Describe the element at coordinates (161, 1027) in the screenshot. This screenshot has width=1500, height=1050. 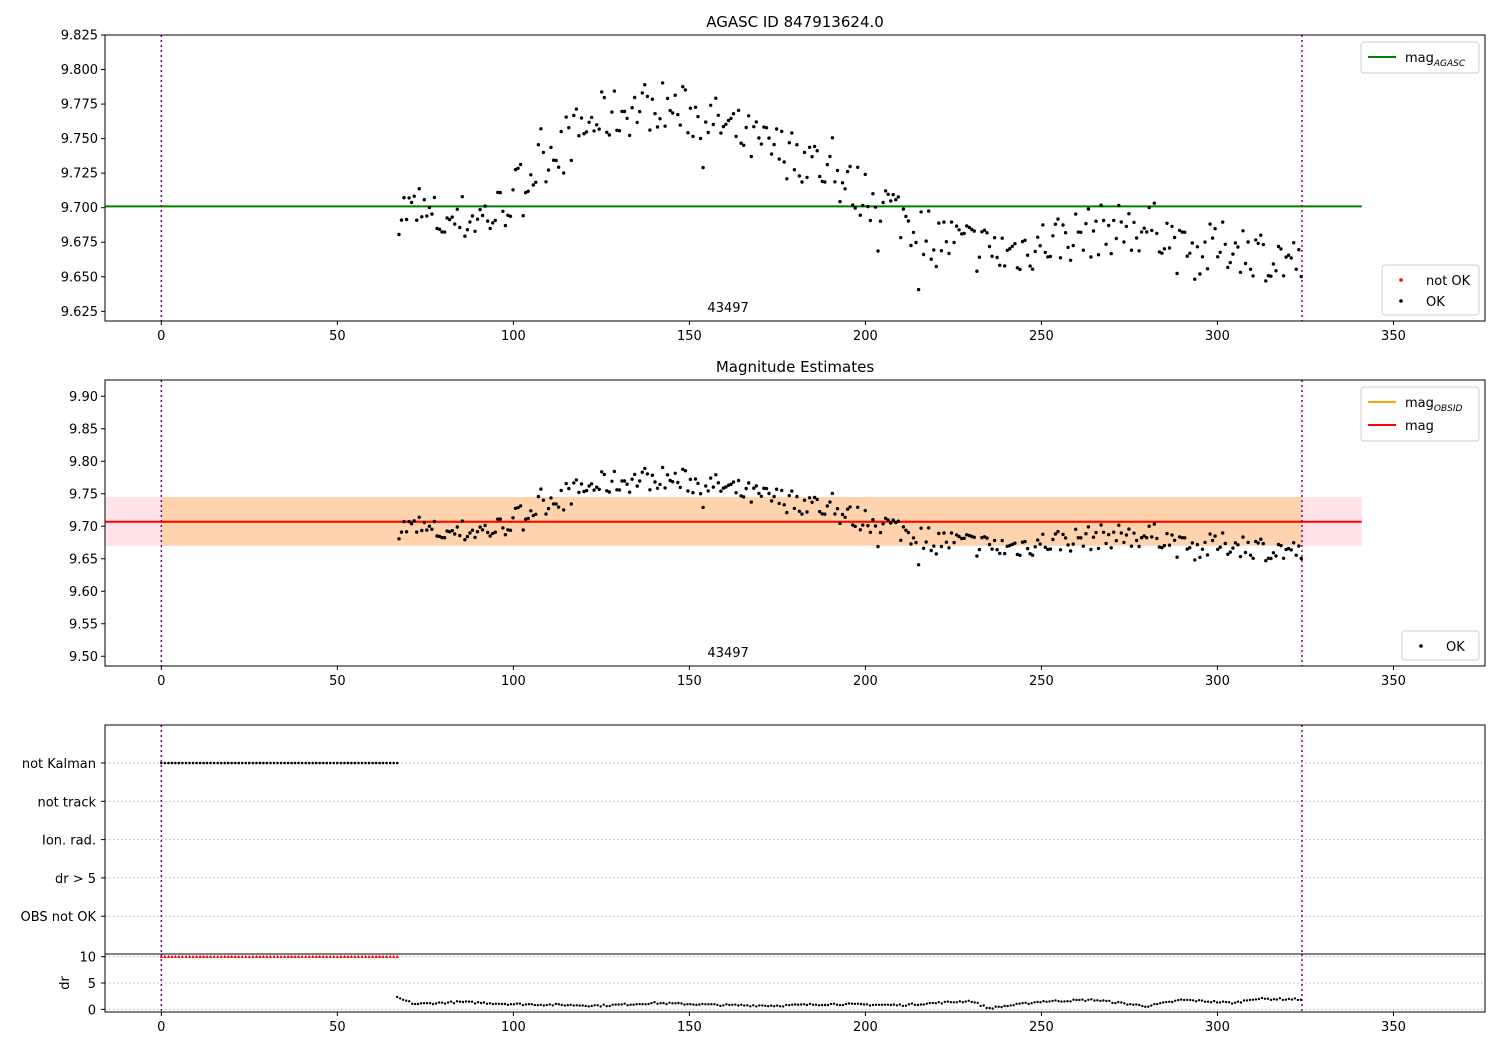
I see `x-tick-label: 0` at that location.